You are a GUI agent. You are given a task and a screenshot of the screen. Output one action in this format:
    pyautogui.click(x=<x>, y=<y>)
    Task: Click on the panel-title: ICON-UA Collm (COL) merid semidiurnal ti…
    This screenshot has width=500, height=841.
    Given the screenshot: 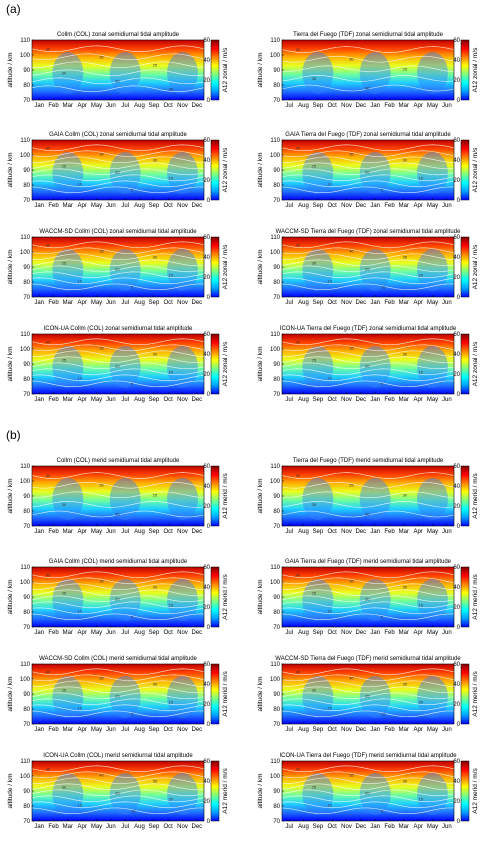 What is the action you would take?
    pyautogui.click(x=118, y=756)
    